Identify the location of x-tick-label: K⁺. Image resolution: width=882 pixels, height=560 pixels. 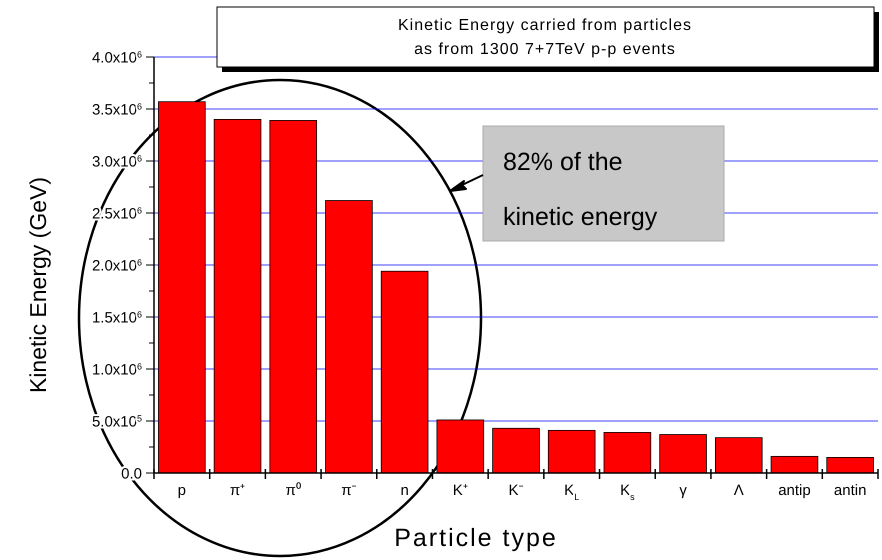
(460, 490).